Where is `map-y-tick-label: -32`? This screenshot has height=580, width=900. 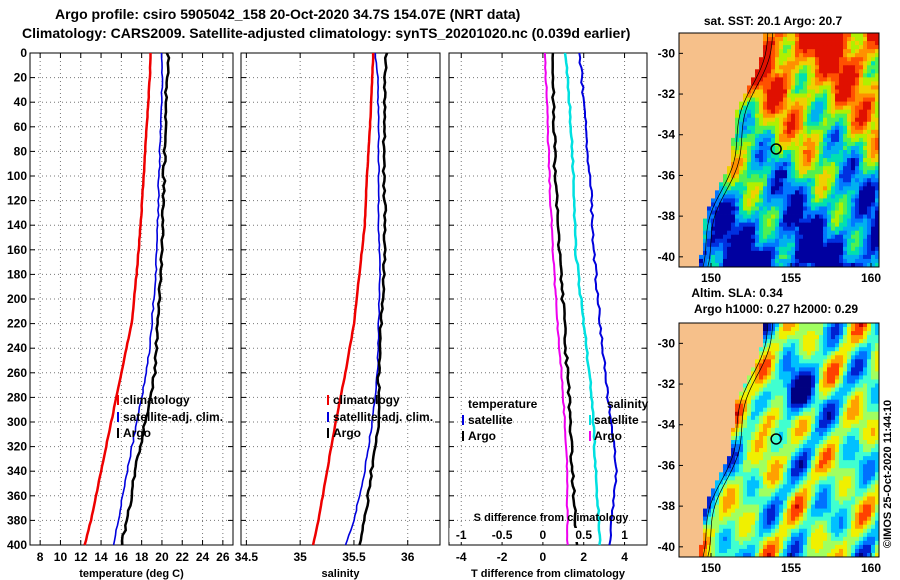 map-y-tick-label: -32 is located at coordinates (667, 94).